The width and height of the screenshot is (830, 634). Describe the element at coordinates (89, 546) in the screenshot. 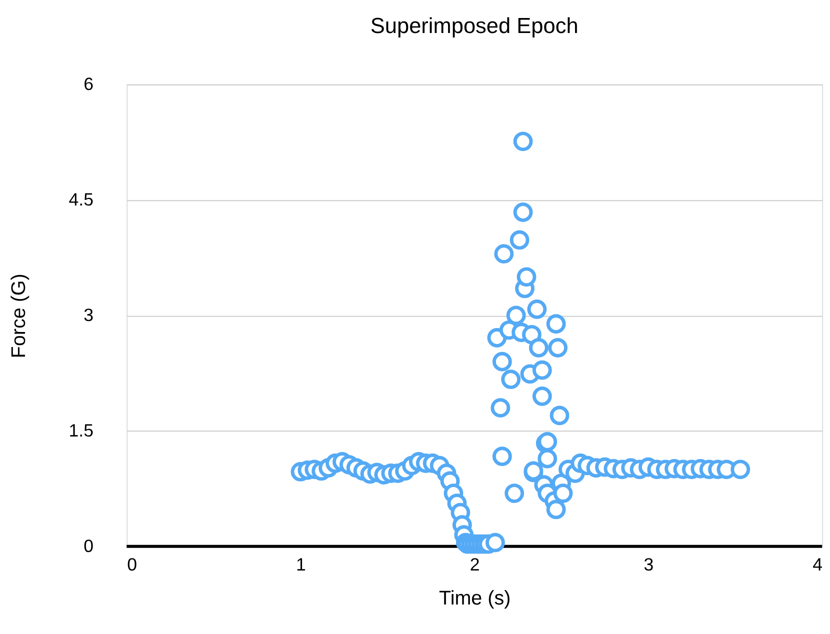

I see `y-tick-label: 0` at that location.